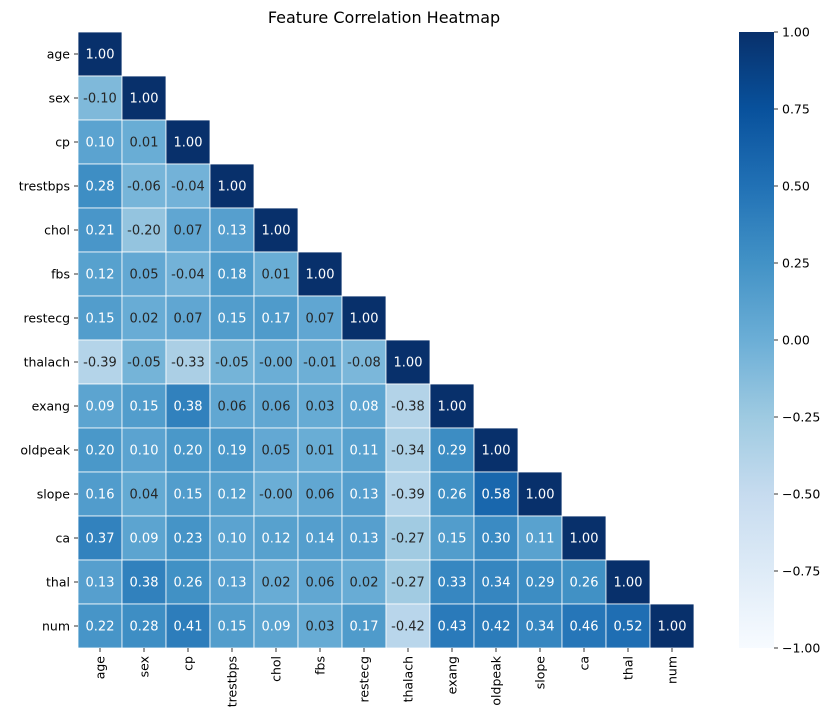 This screenshot has height=725, width=832. Describe the element at coordinates (408, 627) in the screenshot. I see `cell-value-num-thalach: -0.42` at that location.